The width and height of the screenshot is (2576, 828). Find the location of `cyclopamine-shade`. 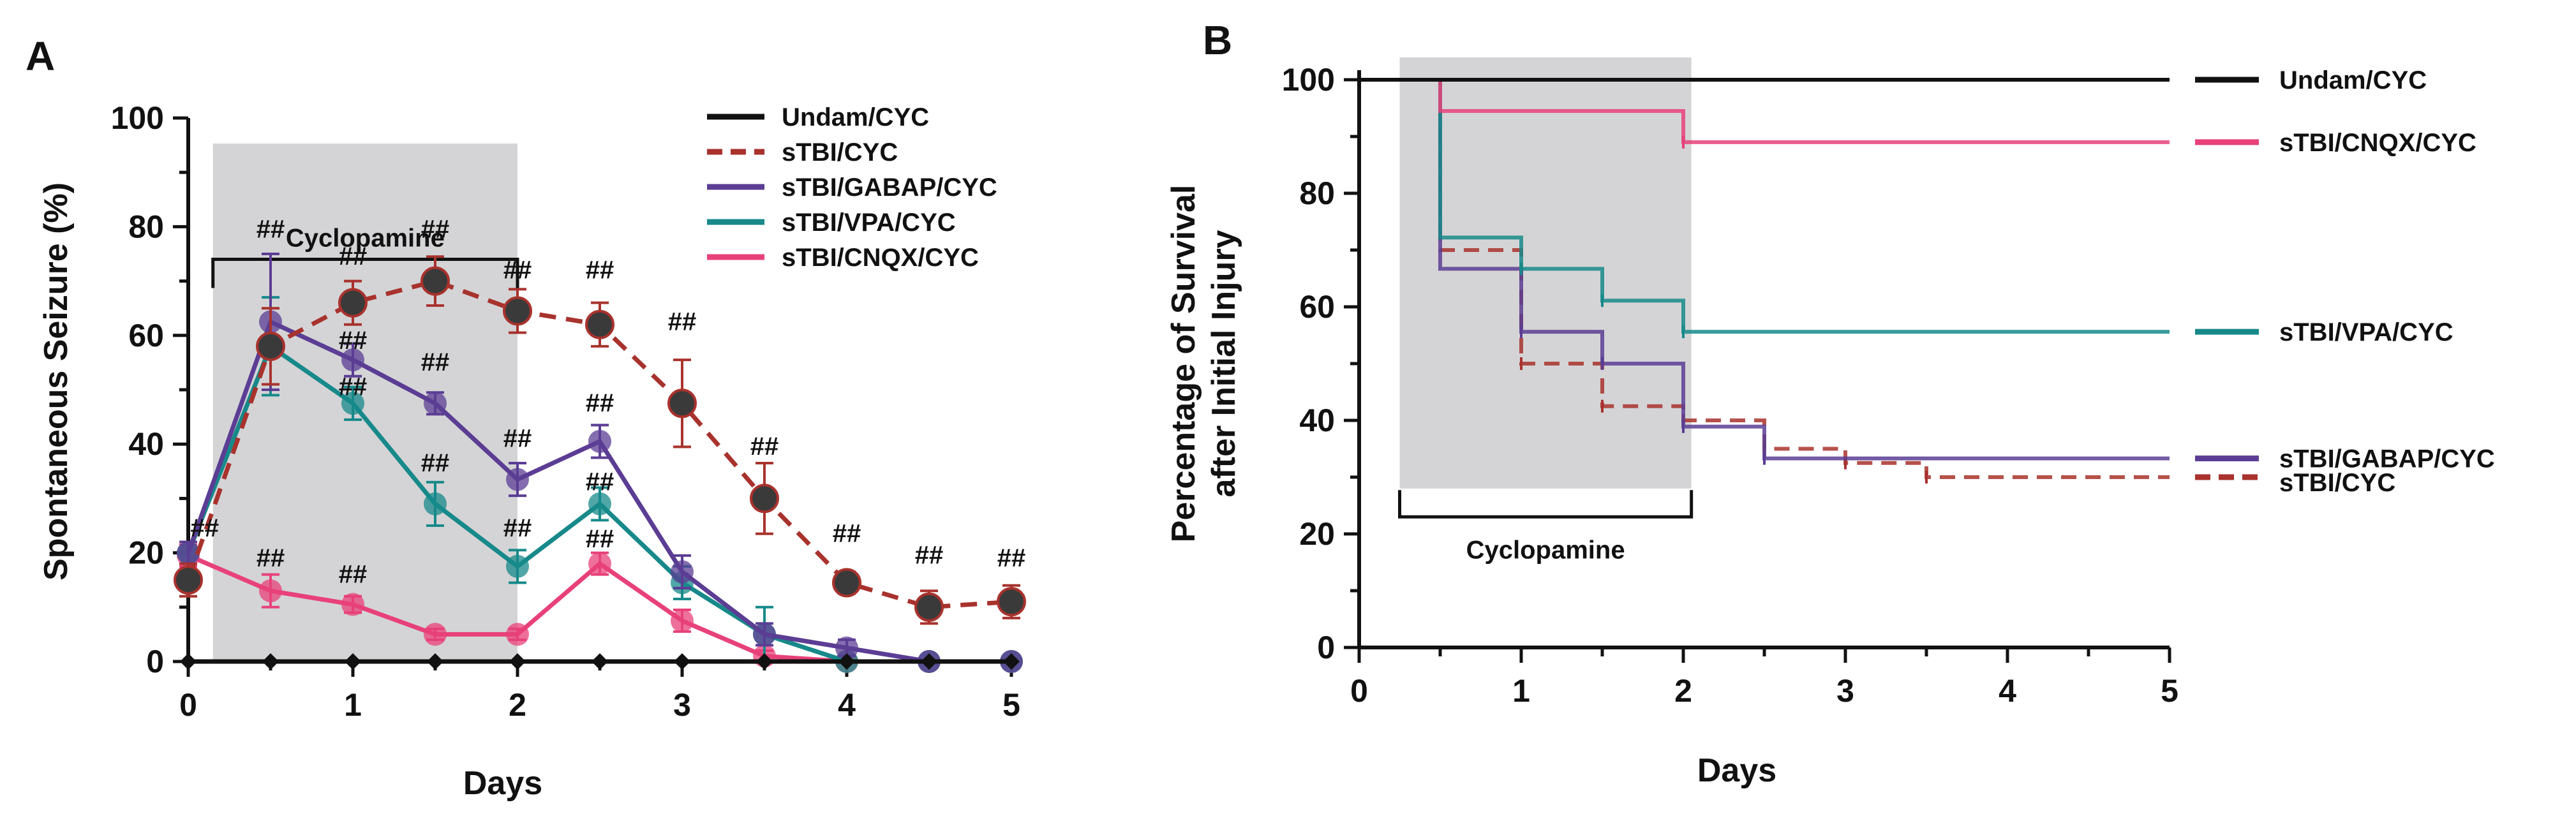

cyclopamine-shade is located at coordinates (1545, 273).